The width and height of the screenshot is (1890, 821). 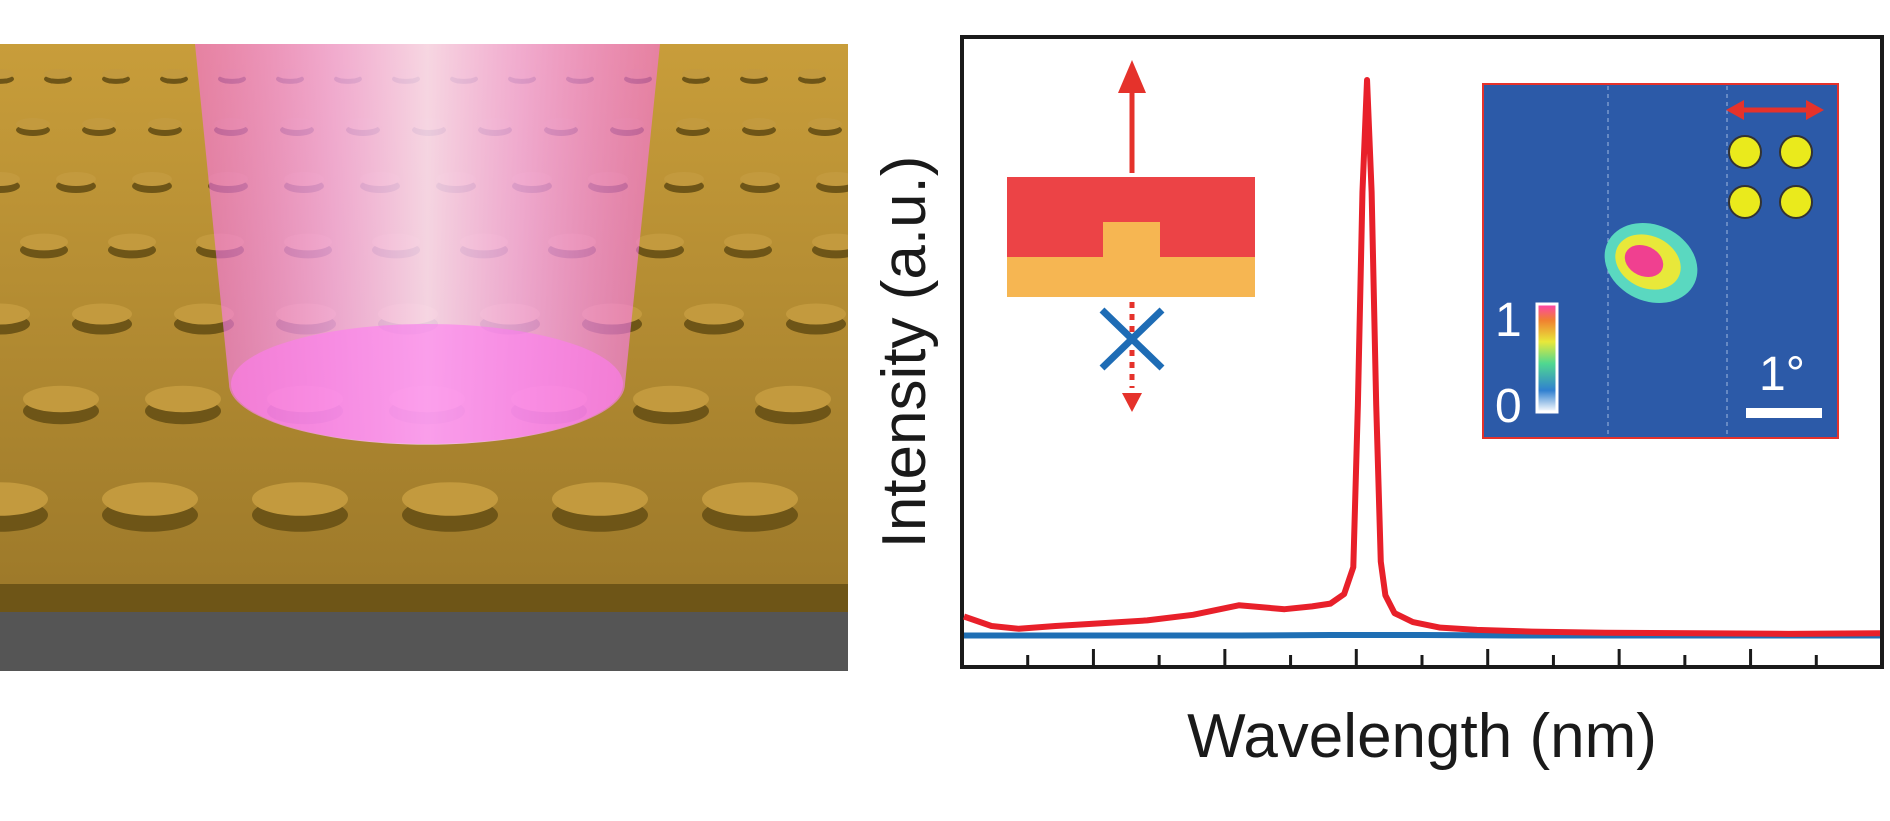 What do you see at coordinates (1784, 413) in the screenshot?
I see `scale-bar` at bounding box center [1784, 413].